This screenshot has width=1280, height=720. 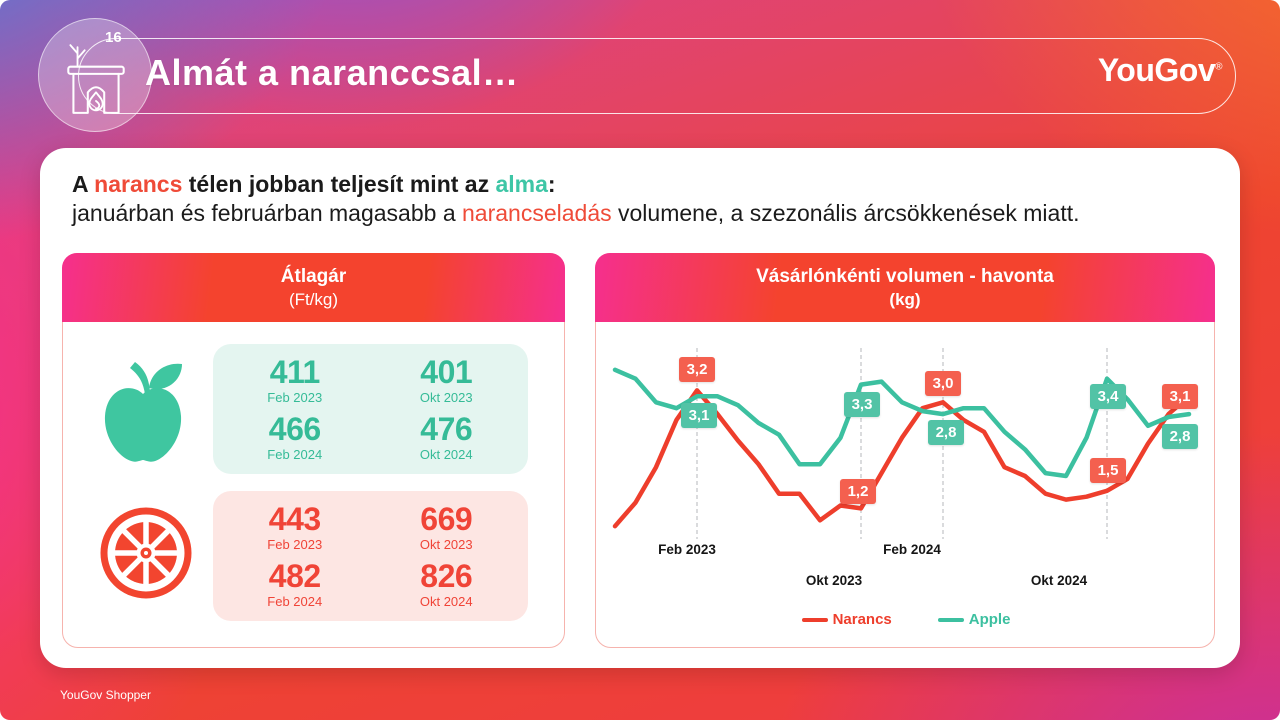 I want to click on x-axis-label: Feb 2023, so click(x=687, y=549).